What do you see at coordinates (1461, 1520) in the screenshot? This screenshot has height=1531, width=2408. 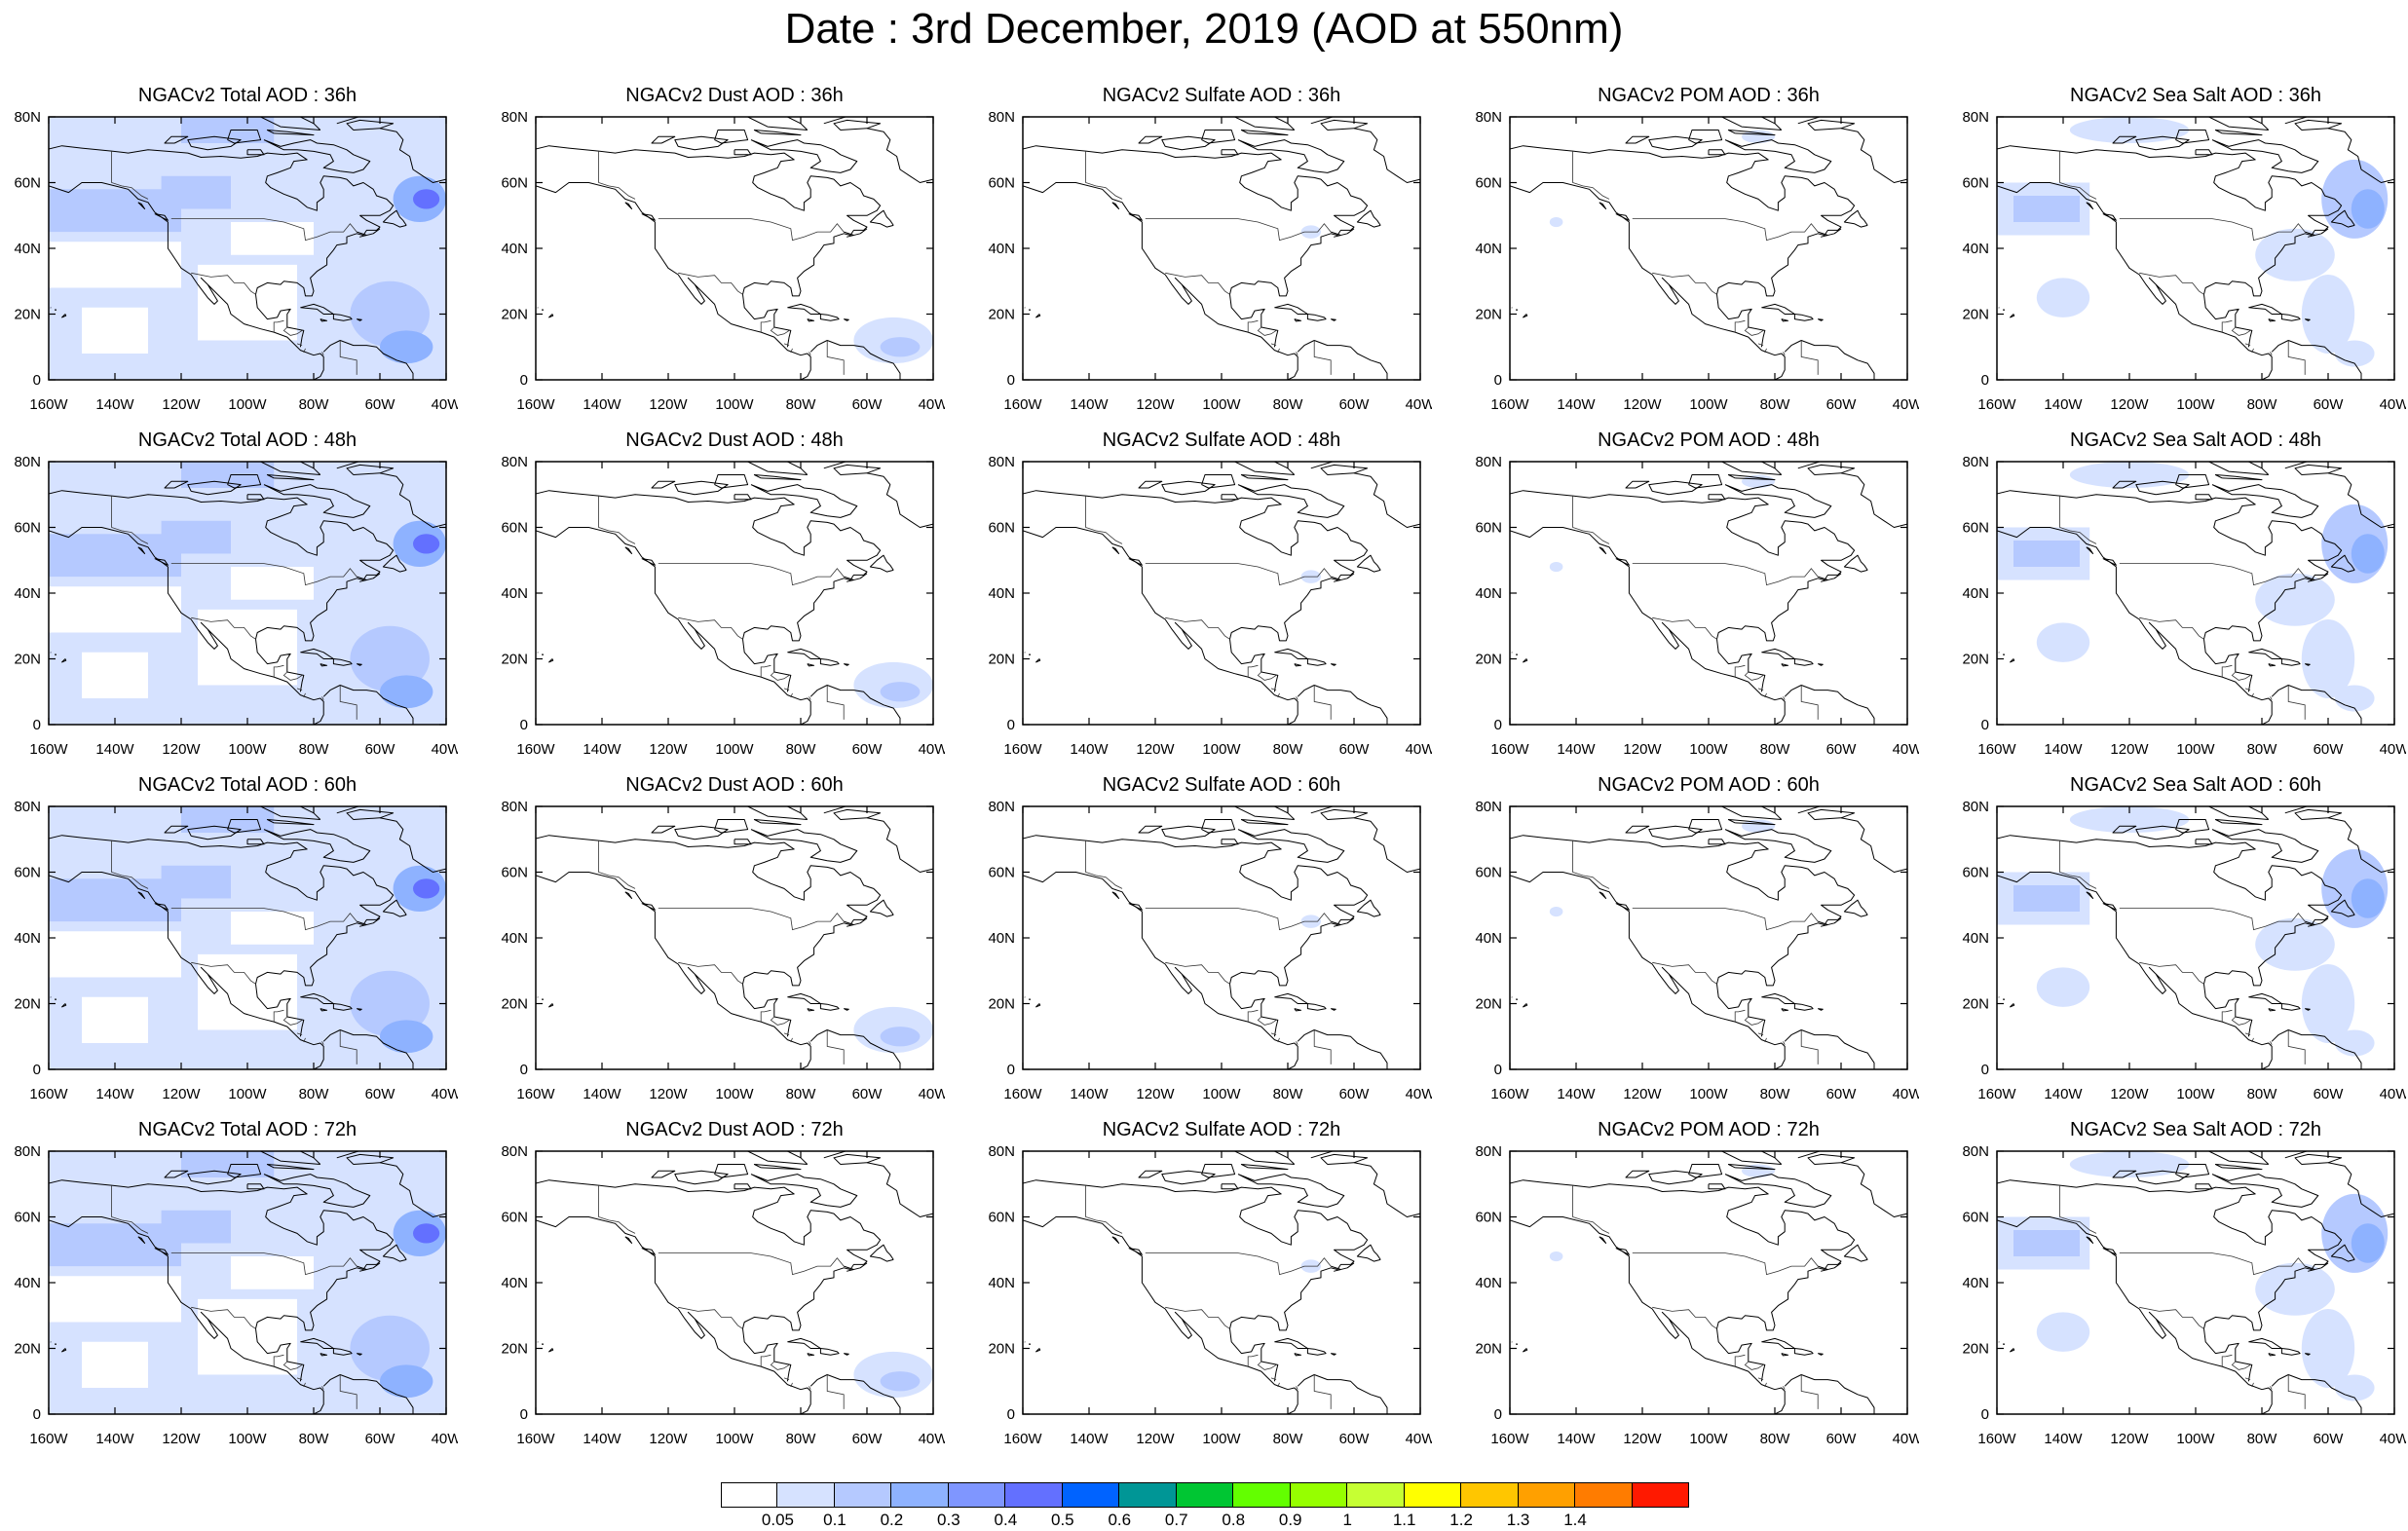 I see `colorbar-label: 1.2` at bounding box center [1461, 1520].